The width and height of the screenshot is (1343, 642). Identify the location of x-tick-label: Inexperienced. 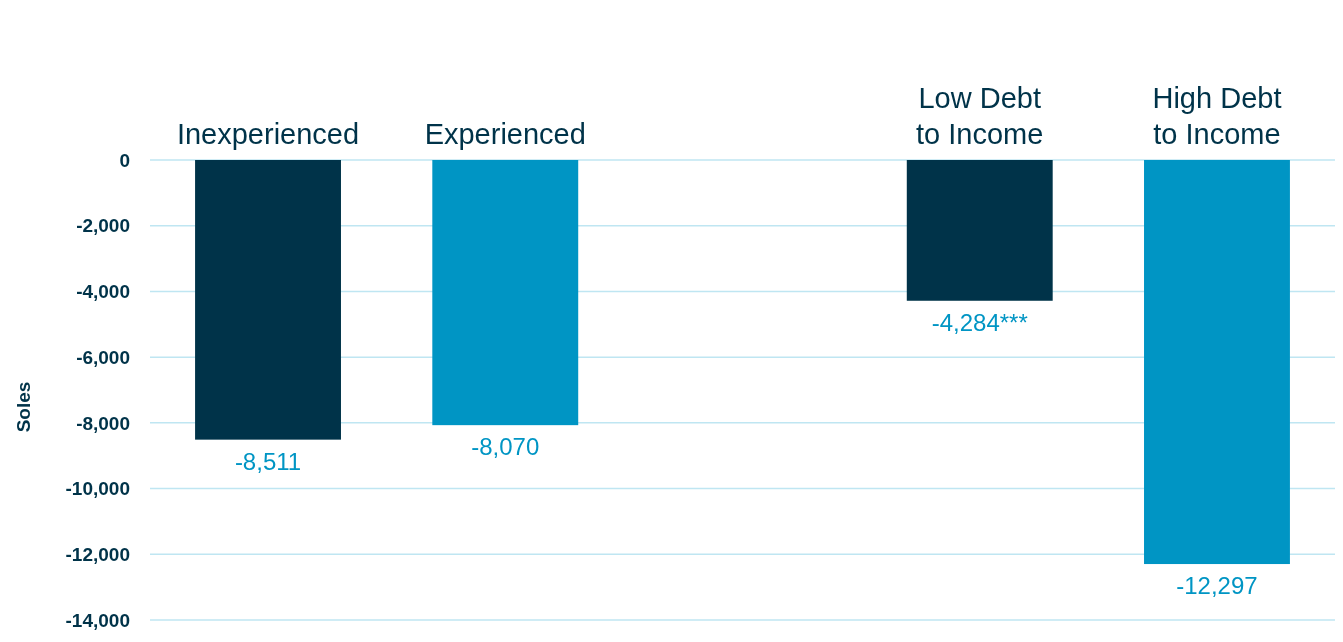
(268, 134).